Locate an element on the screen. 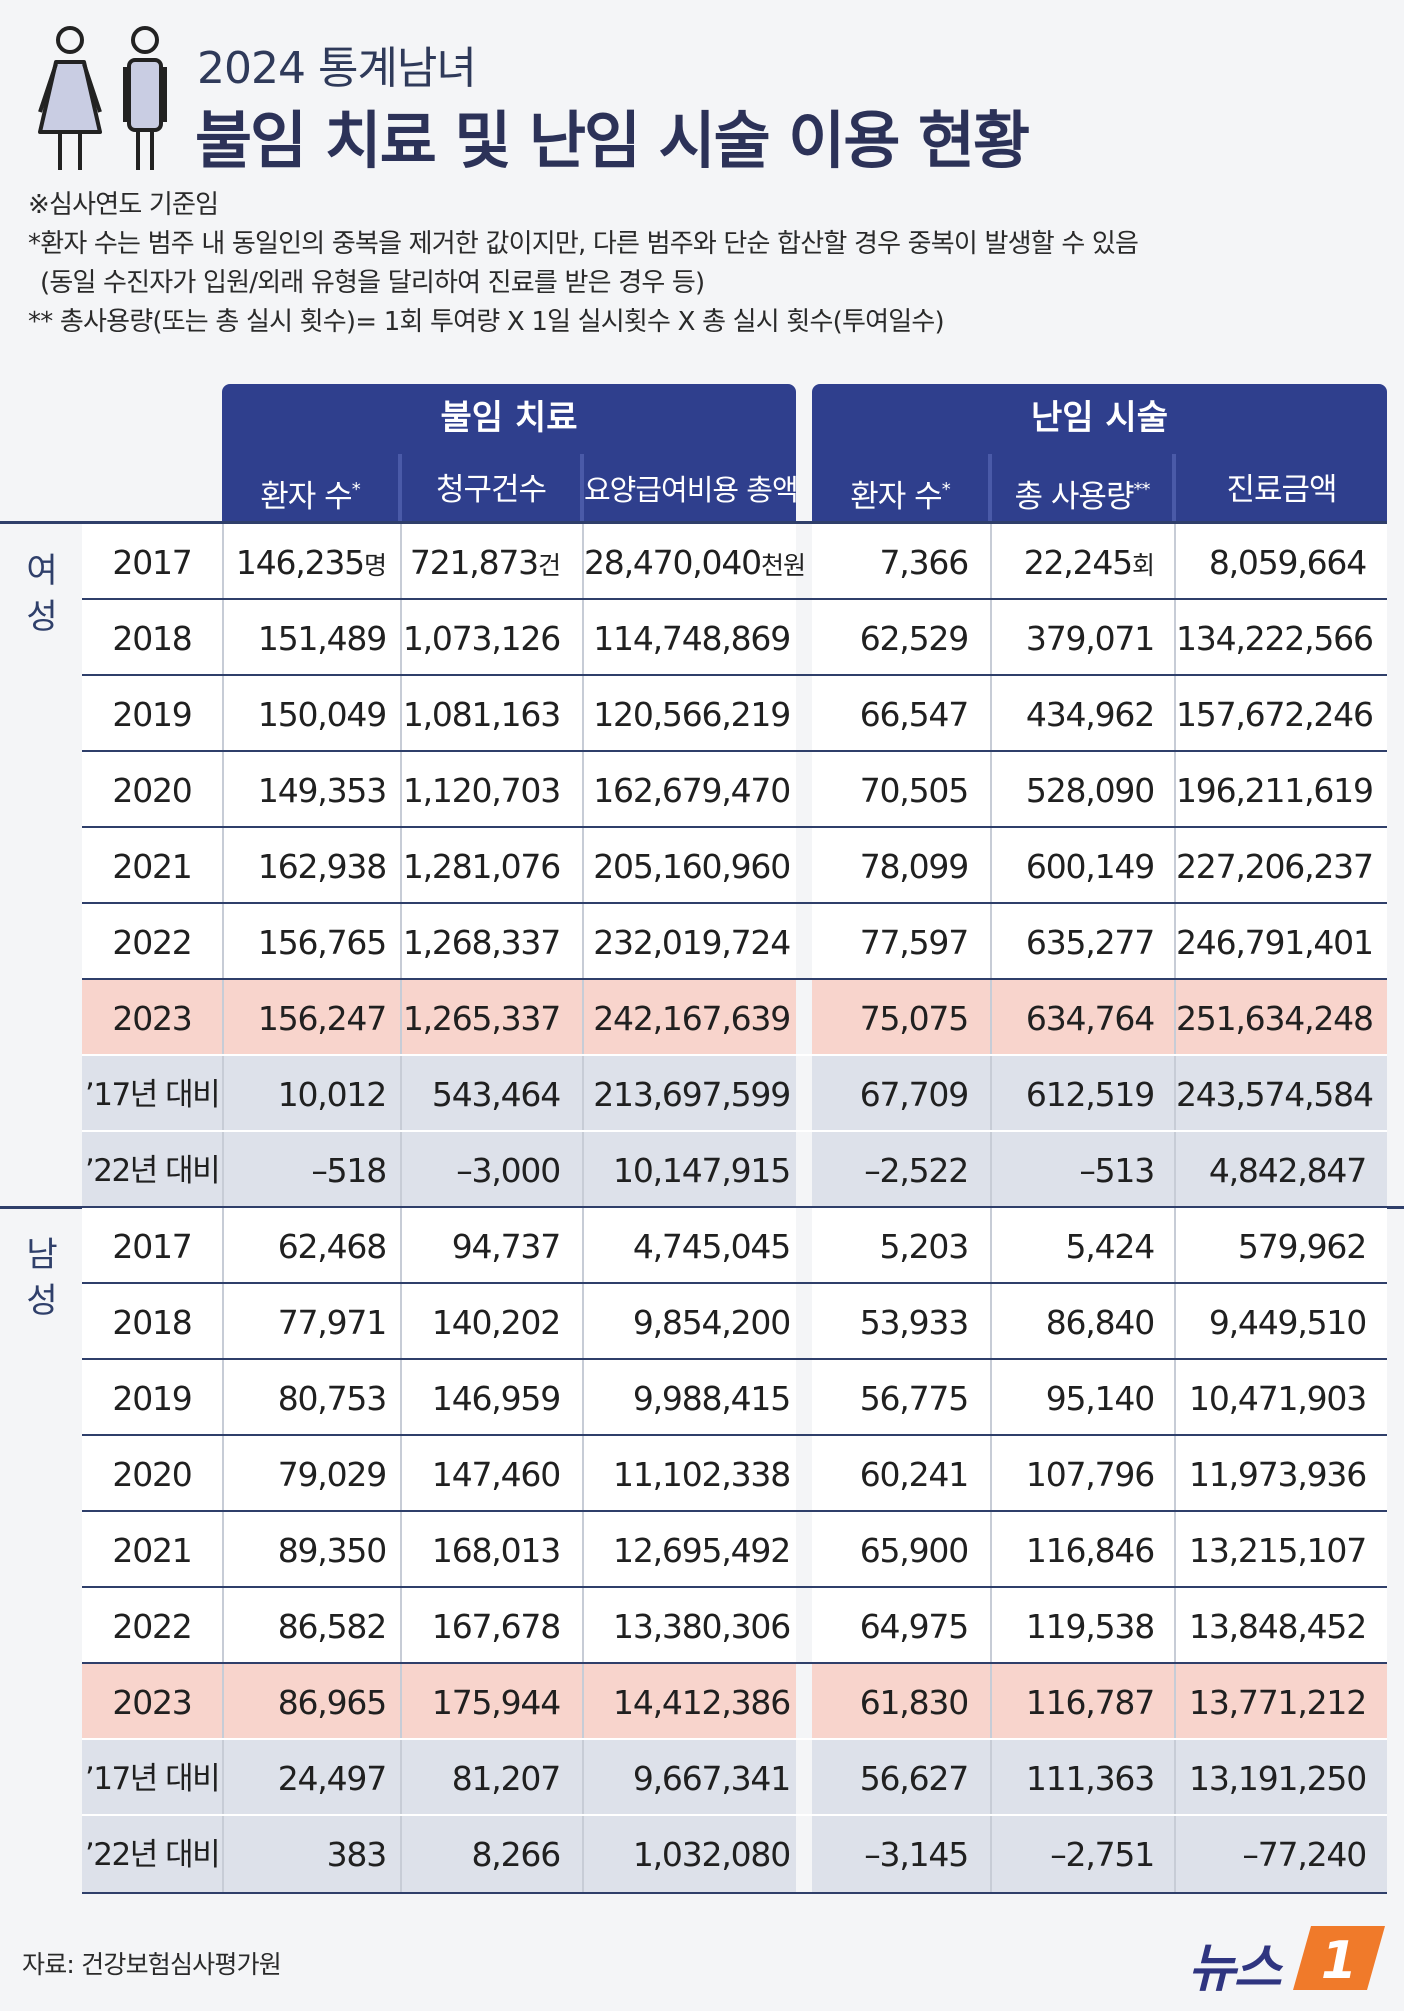 This screenshot has height=2011, width=1404. value-cell: 22,245회 is located at coordinates (1089, 562).